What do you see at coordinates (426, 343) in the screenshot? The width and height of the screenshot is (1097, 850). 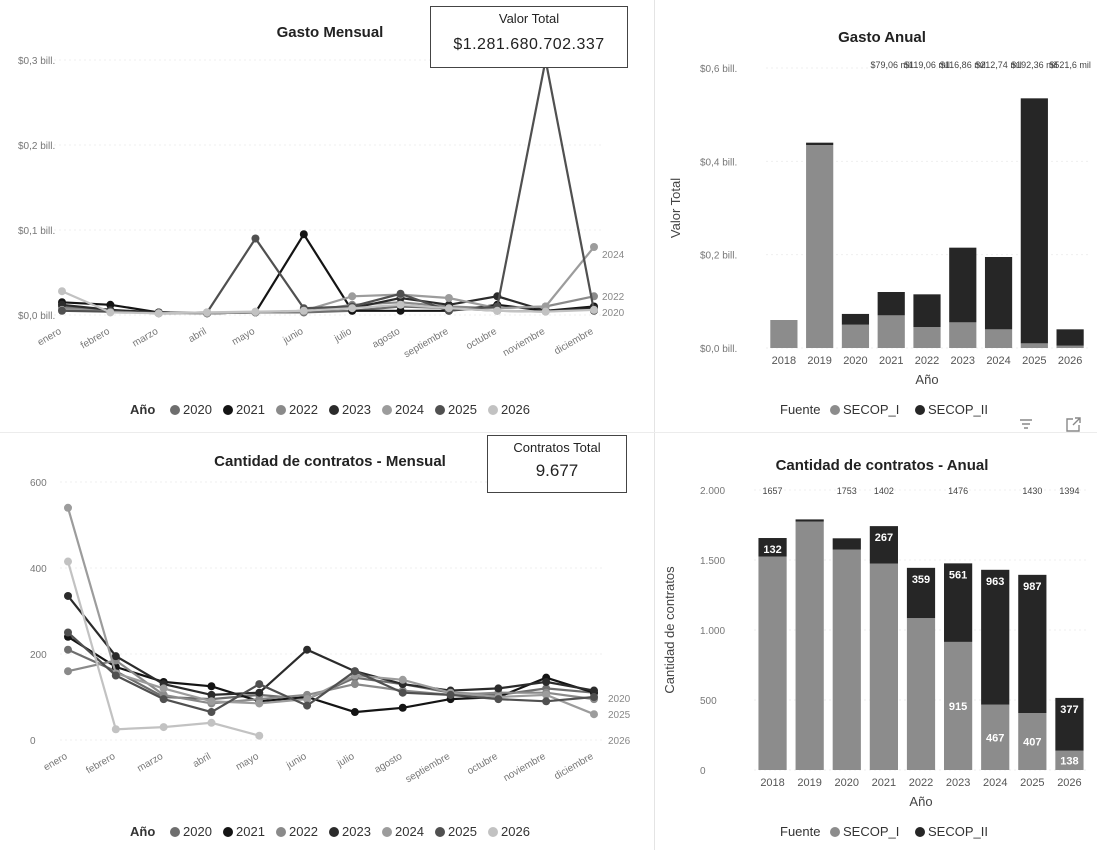 I see `x-tick-label: septiembre` at bounding box center [426, 343].